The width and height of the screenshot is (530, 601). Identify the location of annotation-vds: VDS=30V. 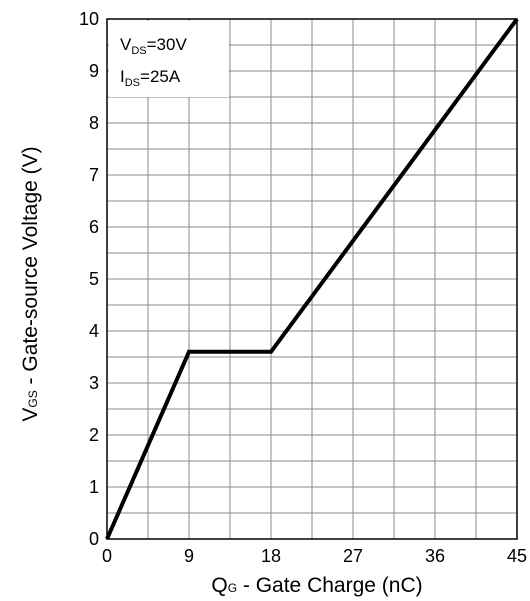
(153, 46).